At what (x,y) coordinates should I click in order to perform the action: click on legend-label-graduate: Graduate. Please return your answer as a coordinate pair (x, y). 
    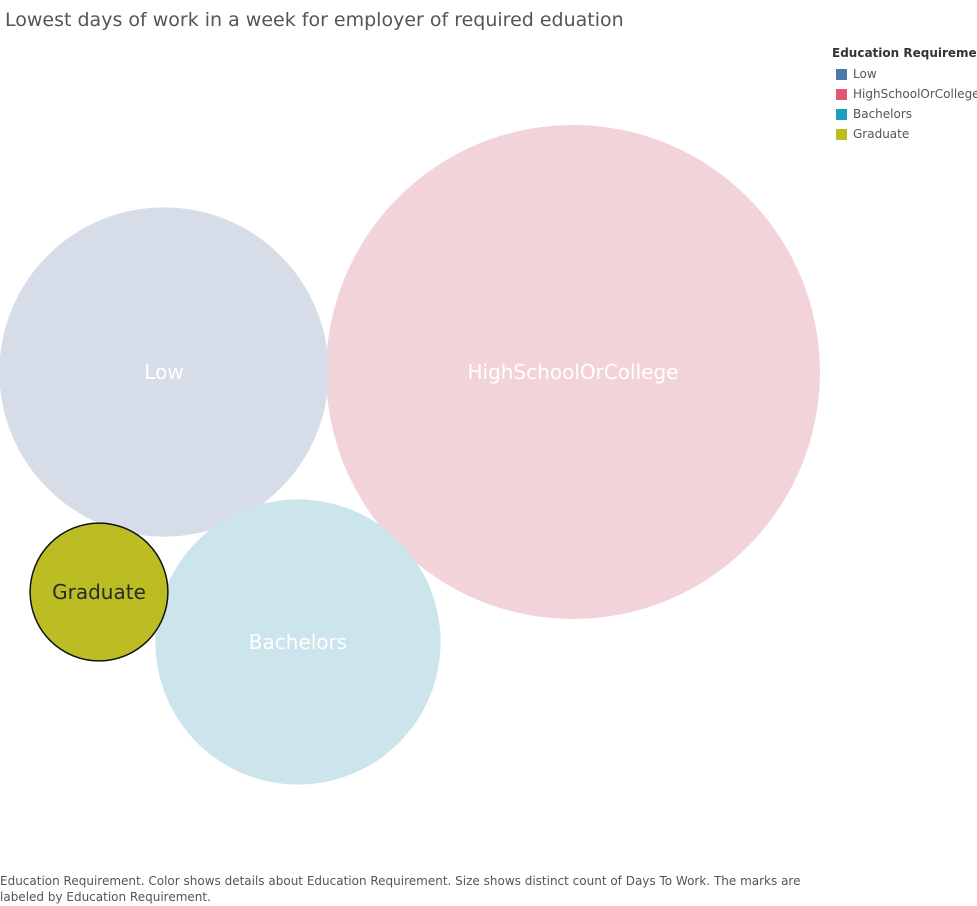
    Looking at the image, I should click on (881, 134).